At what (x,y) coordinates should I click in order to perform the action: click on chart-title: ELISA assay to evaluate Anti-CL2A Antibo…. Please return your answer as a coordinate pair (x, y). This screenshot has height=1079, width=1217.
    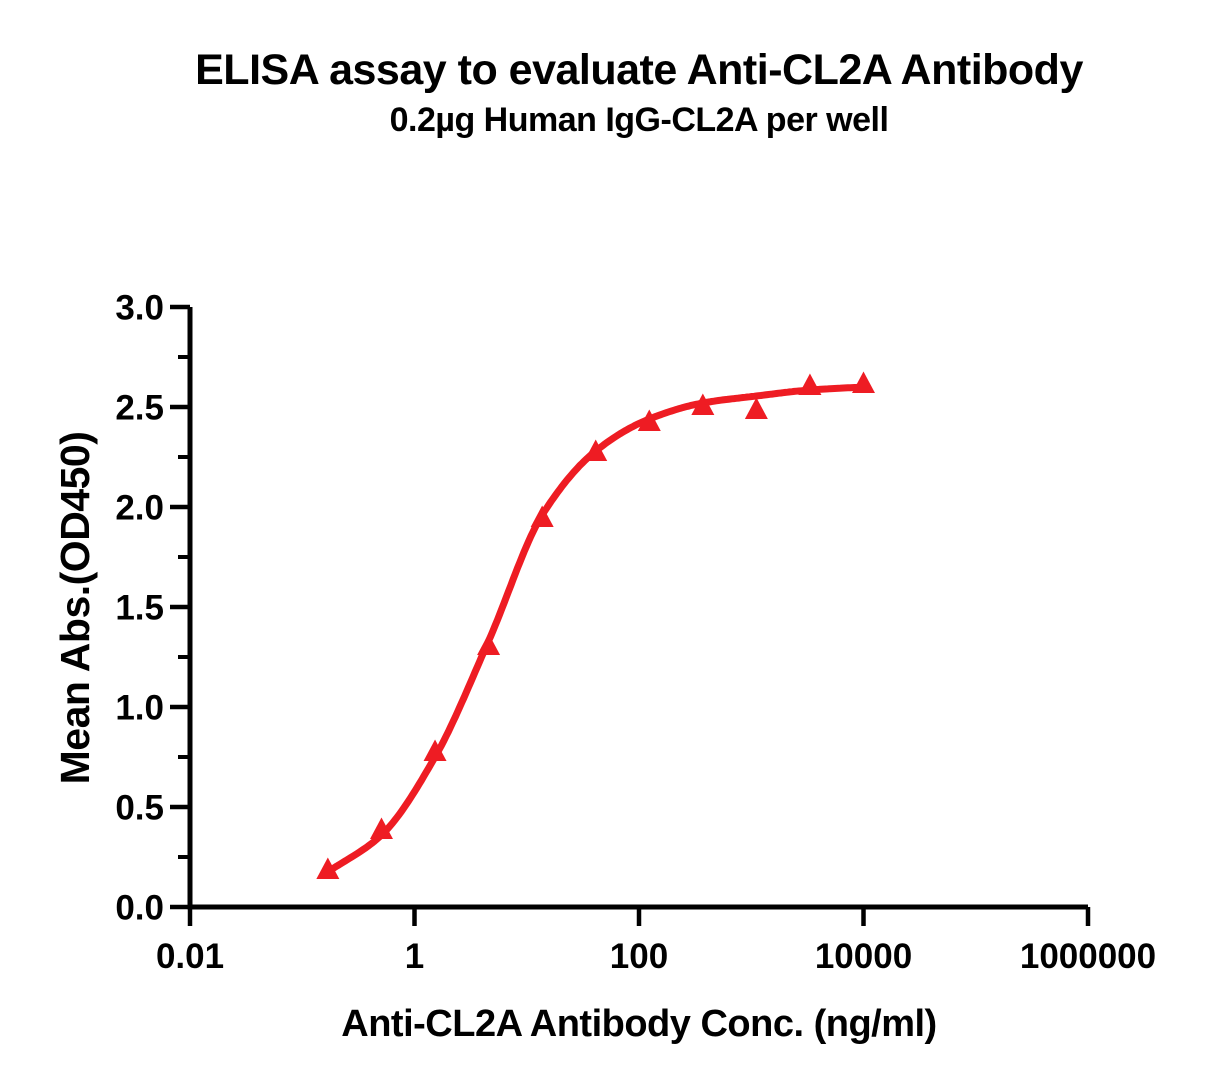
    Looking at the image, I should click on (639, 70).